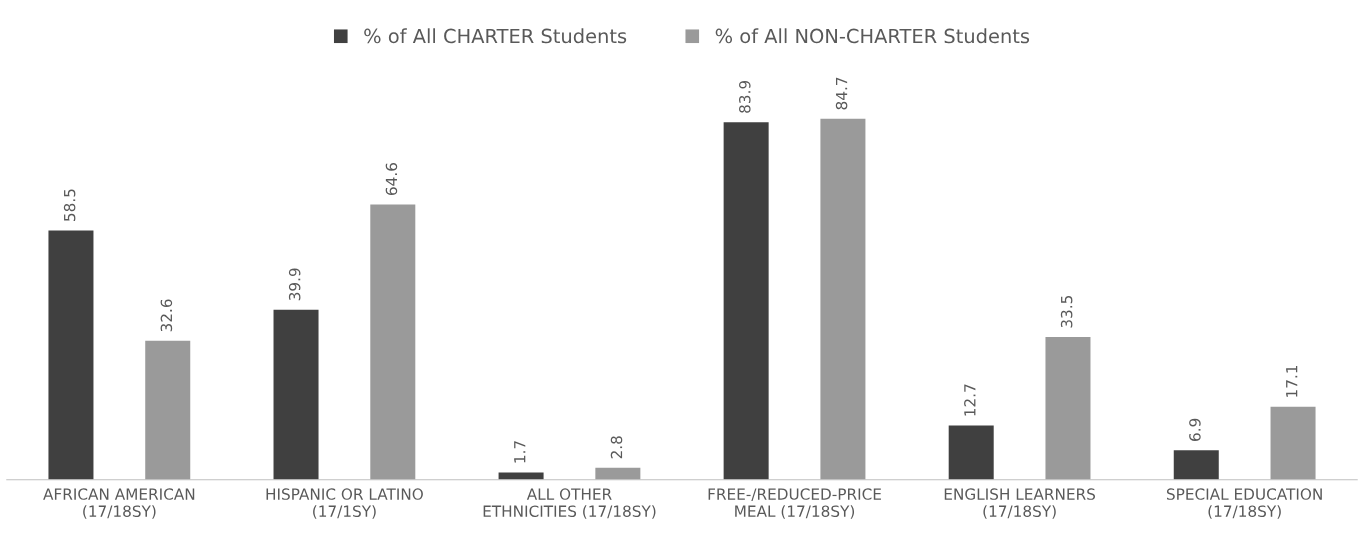  What do you see at coordinates (970, 400) in the screenshot?
I see `data-label: 12.7` at bounding box center [970, 400].